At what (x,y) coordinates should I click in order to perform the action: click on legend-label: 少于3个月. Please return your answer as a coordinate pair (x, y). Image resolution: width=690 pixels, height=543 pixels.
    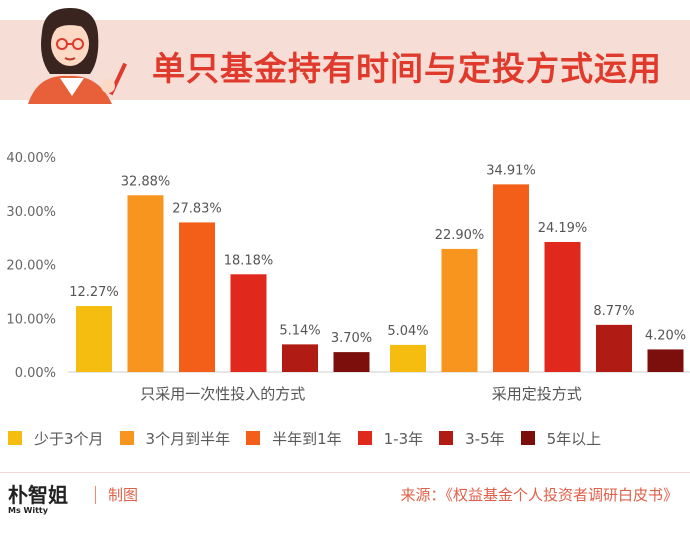
    Looking at the image, I should click on (69, 438).